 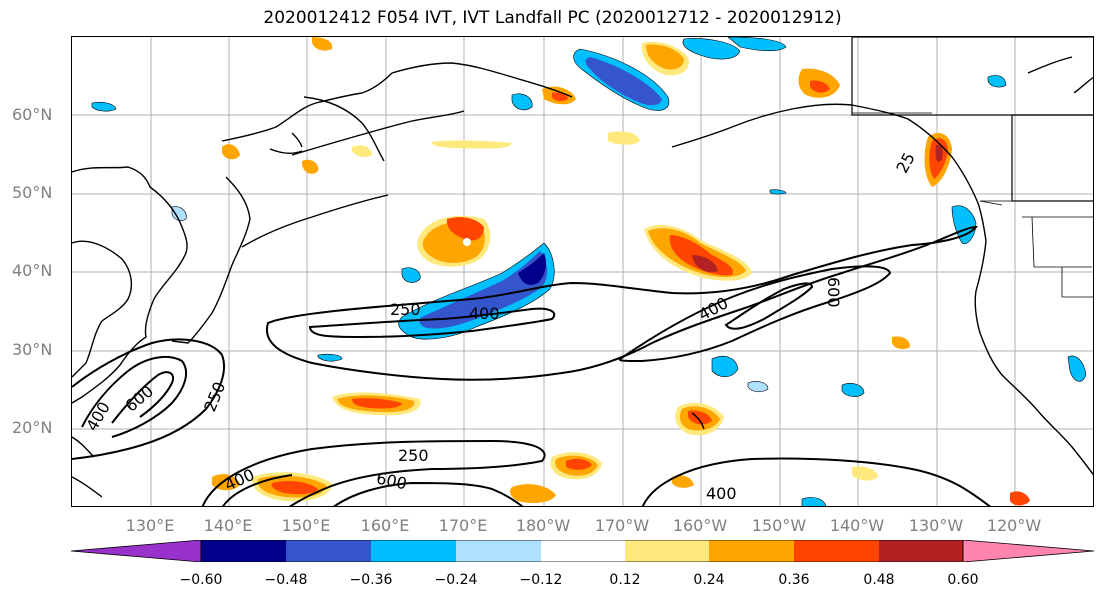 I want to click on contour-250-west, so click(x=148, y=399).